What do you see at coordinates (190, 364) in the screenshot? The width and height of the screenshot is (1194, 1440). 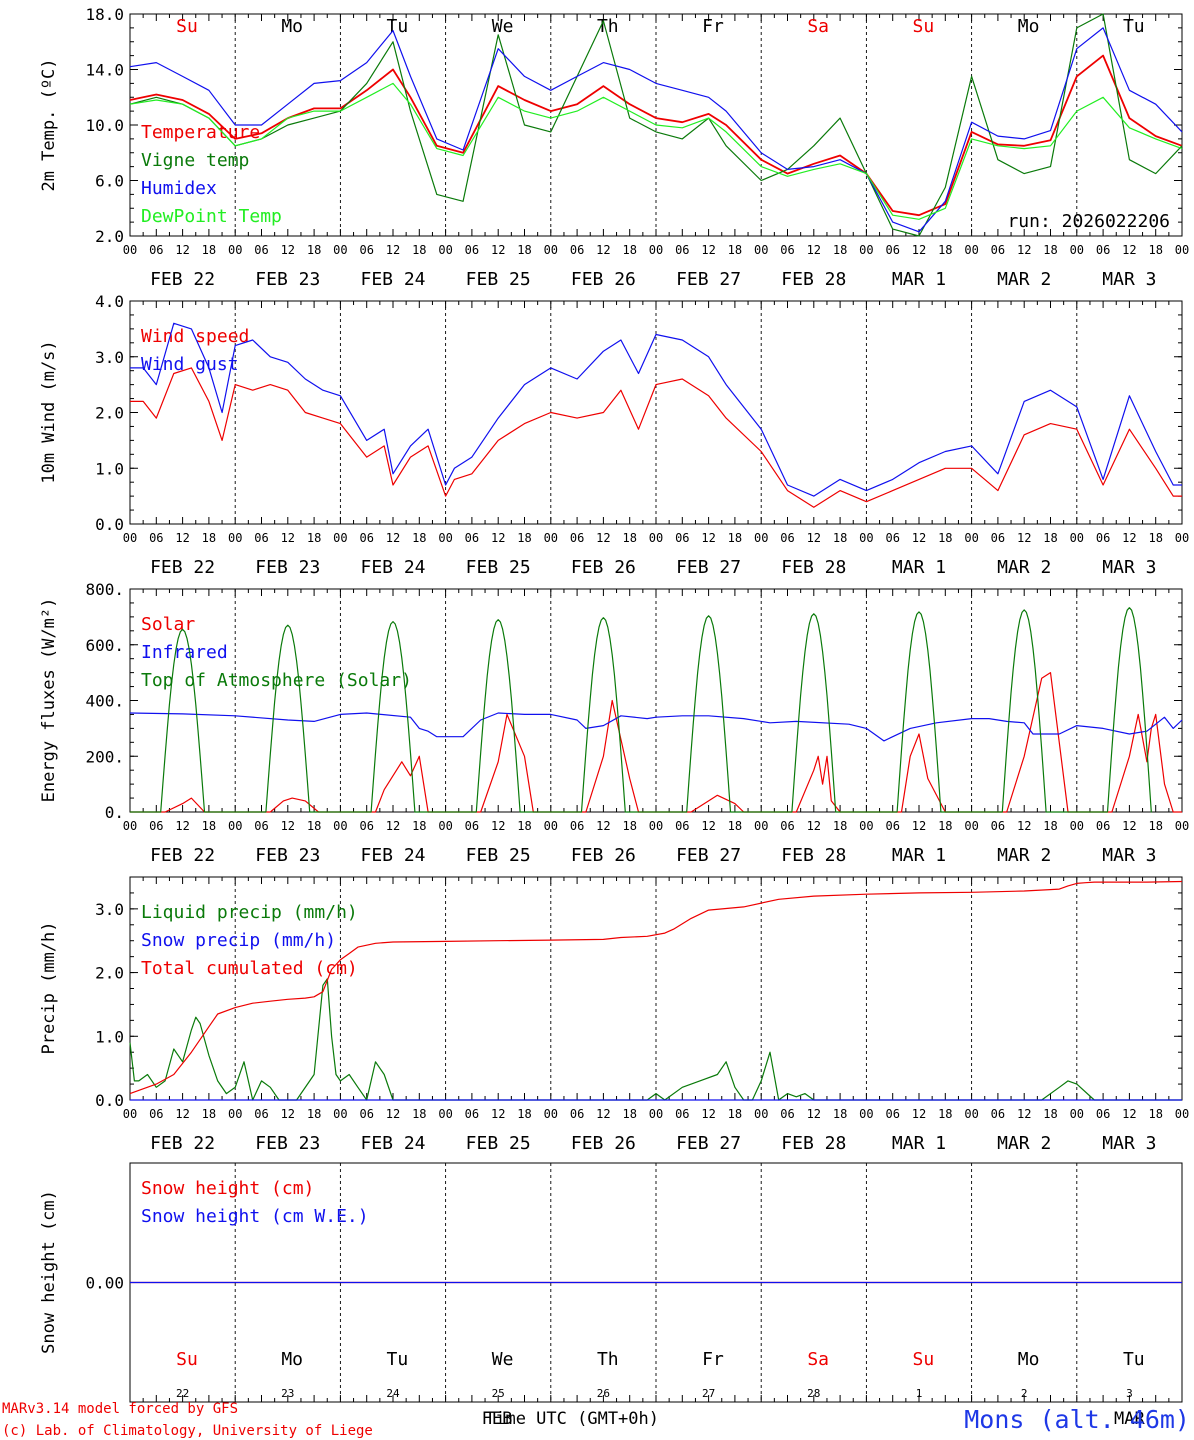 I see `legend-entry: Wind gust` at bounding box center [190, 364].